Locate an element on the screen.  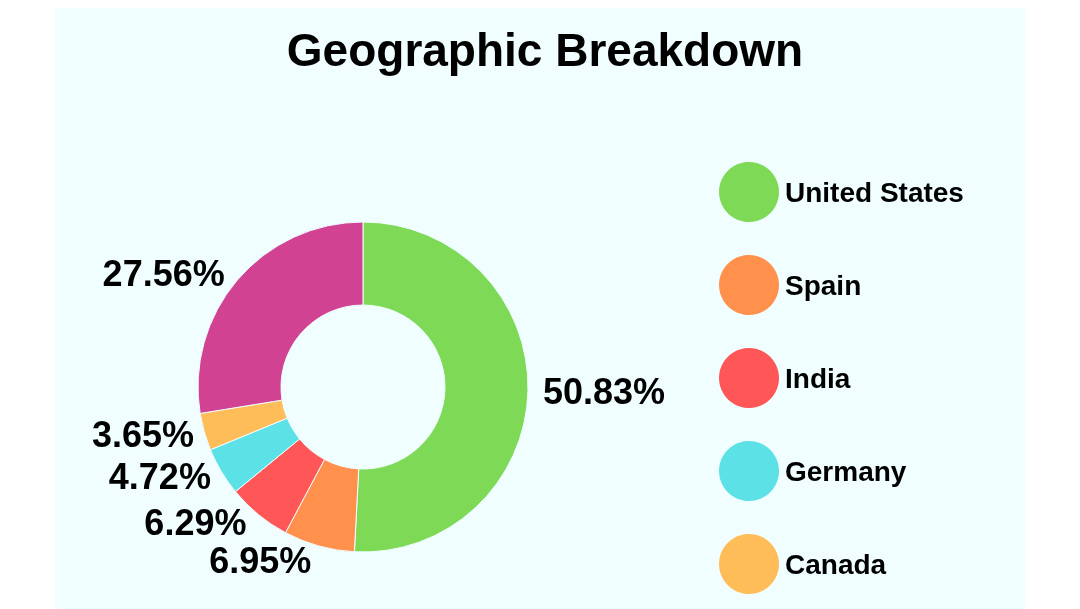
legend-label: Canada is located at coordinates (836, 564).